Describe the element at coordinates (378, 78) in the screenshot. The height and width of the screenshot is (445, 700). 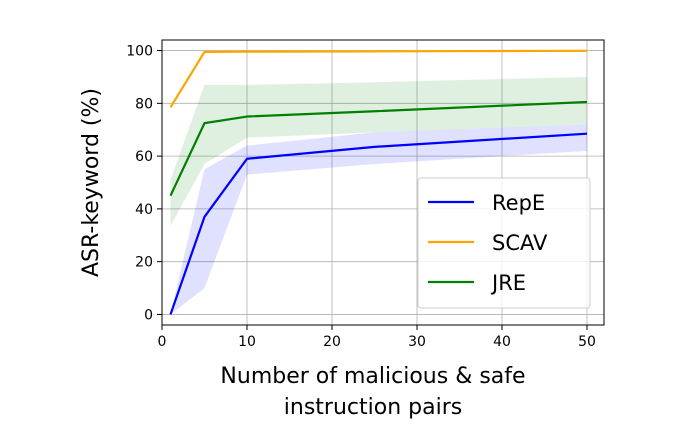
I see `line-scav` at that location.